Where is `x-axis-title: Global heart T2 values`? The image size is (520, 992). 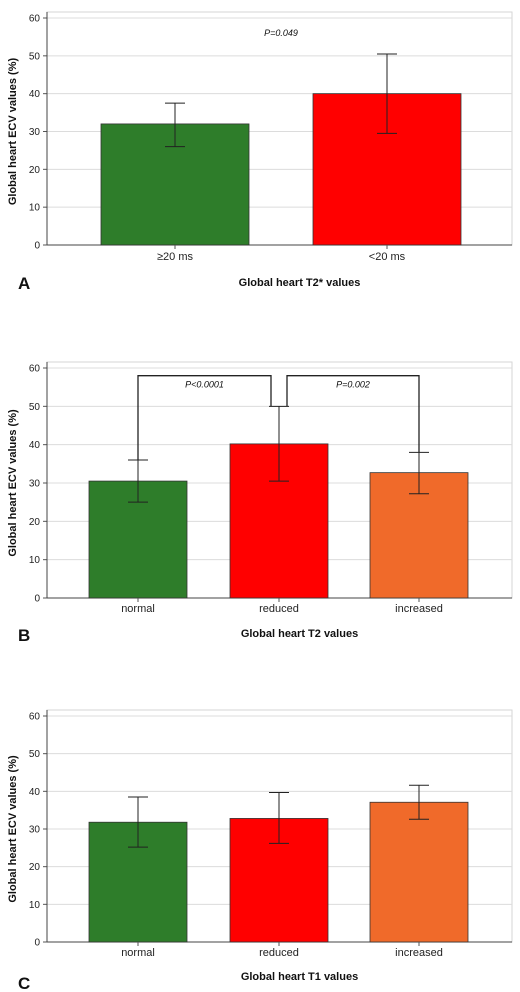 x-axis-title: Global heart T2 values is located at coordinates (299, 634).